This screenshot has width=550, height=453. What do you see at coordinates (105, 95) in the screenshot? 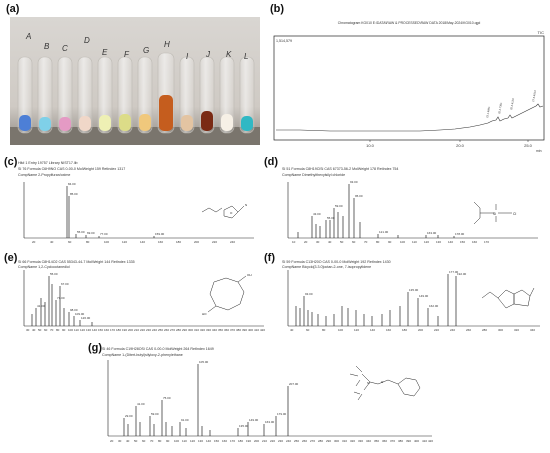
I see `tube-e` at bounding box center [105, 95].